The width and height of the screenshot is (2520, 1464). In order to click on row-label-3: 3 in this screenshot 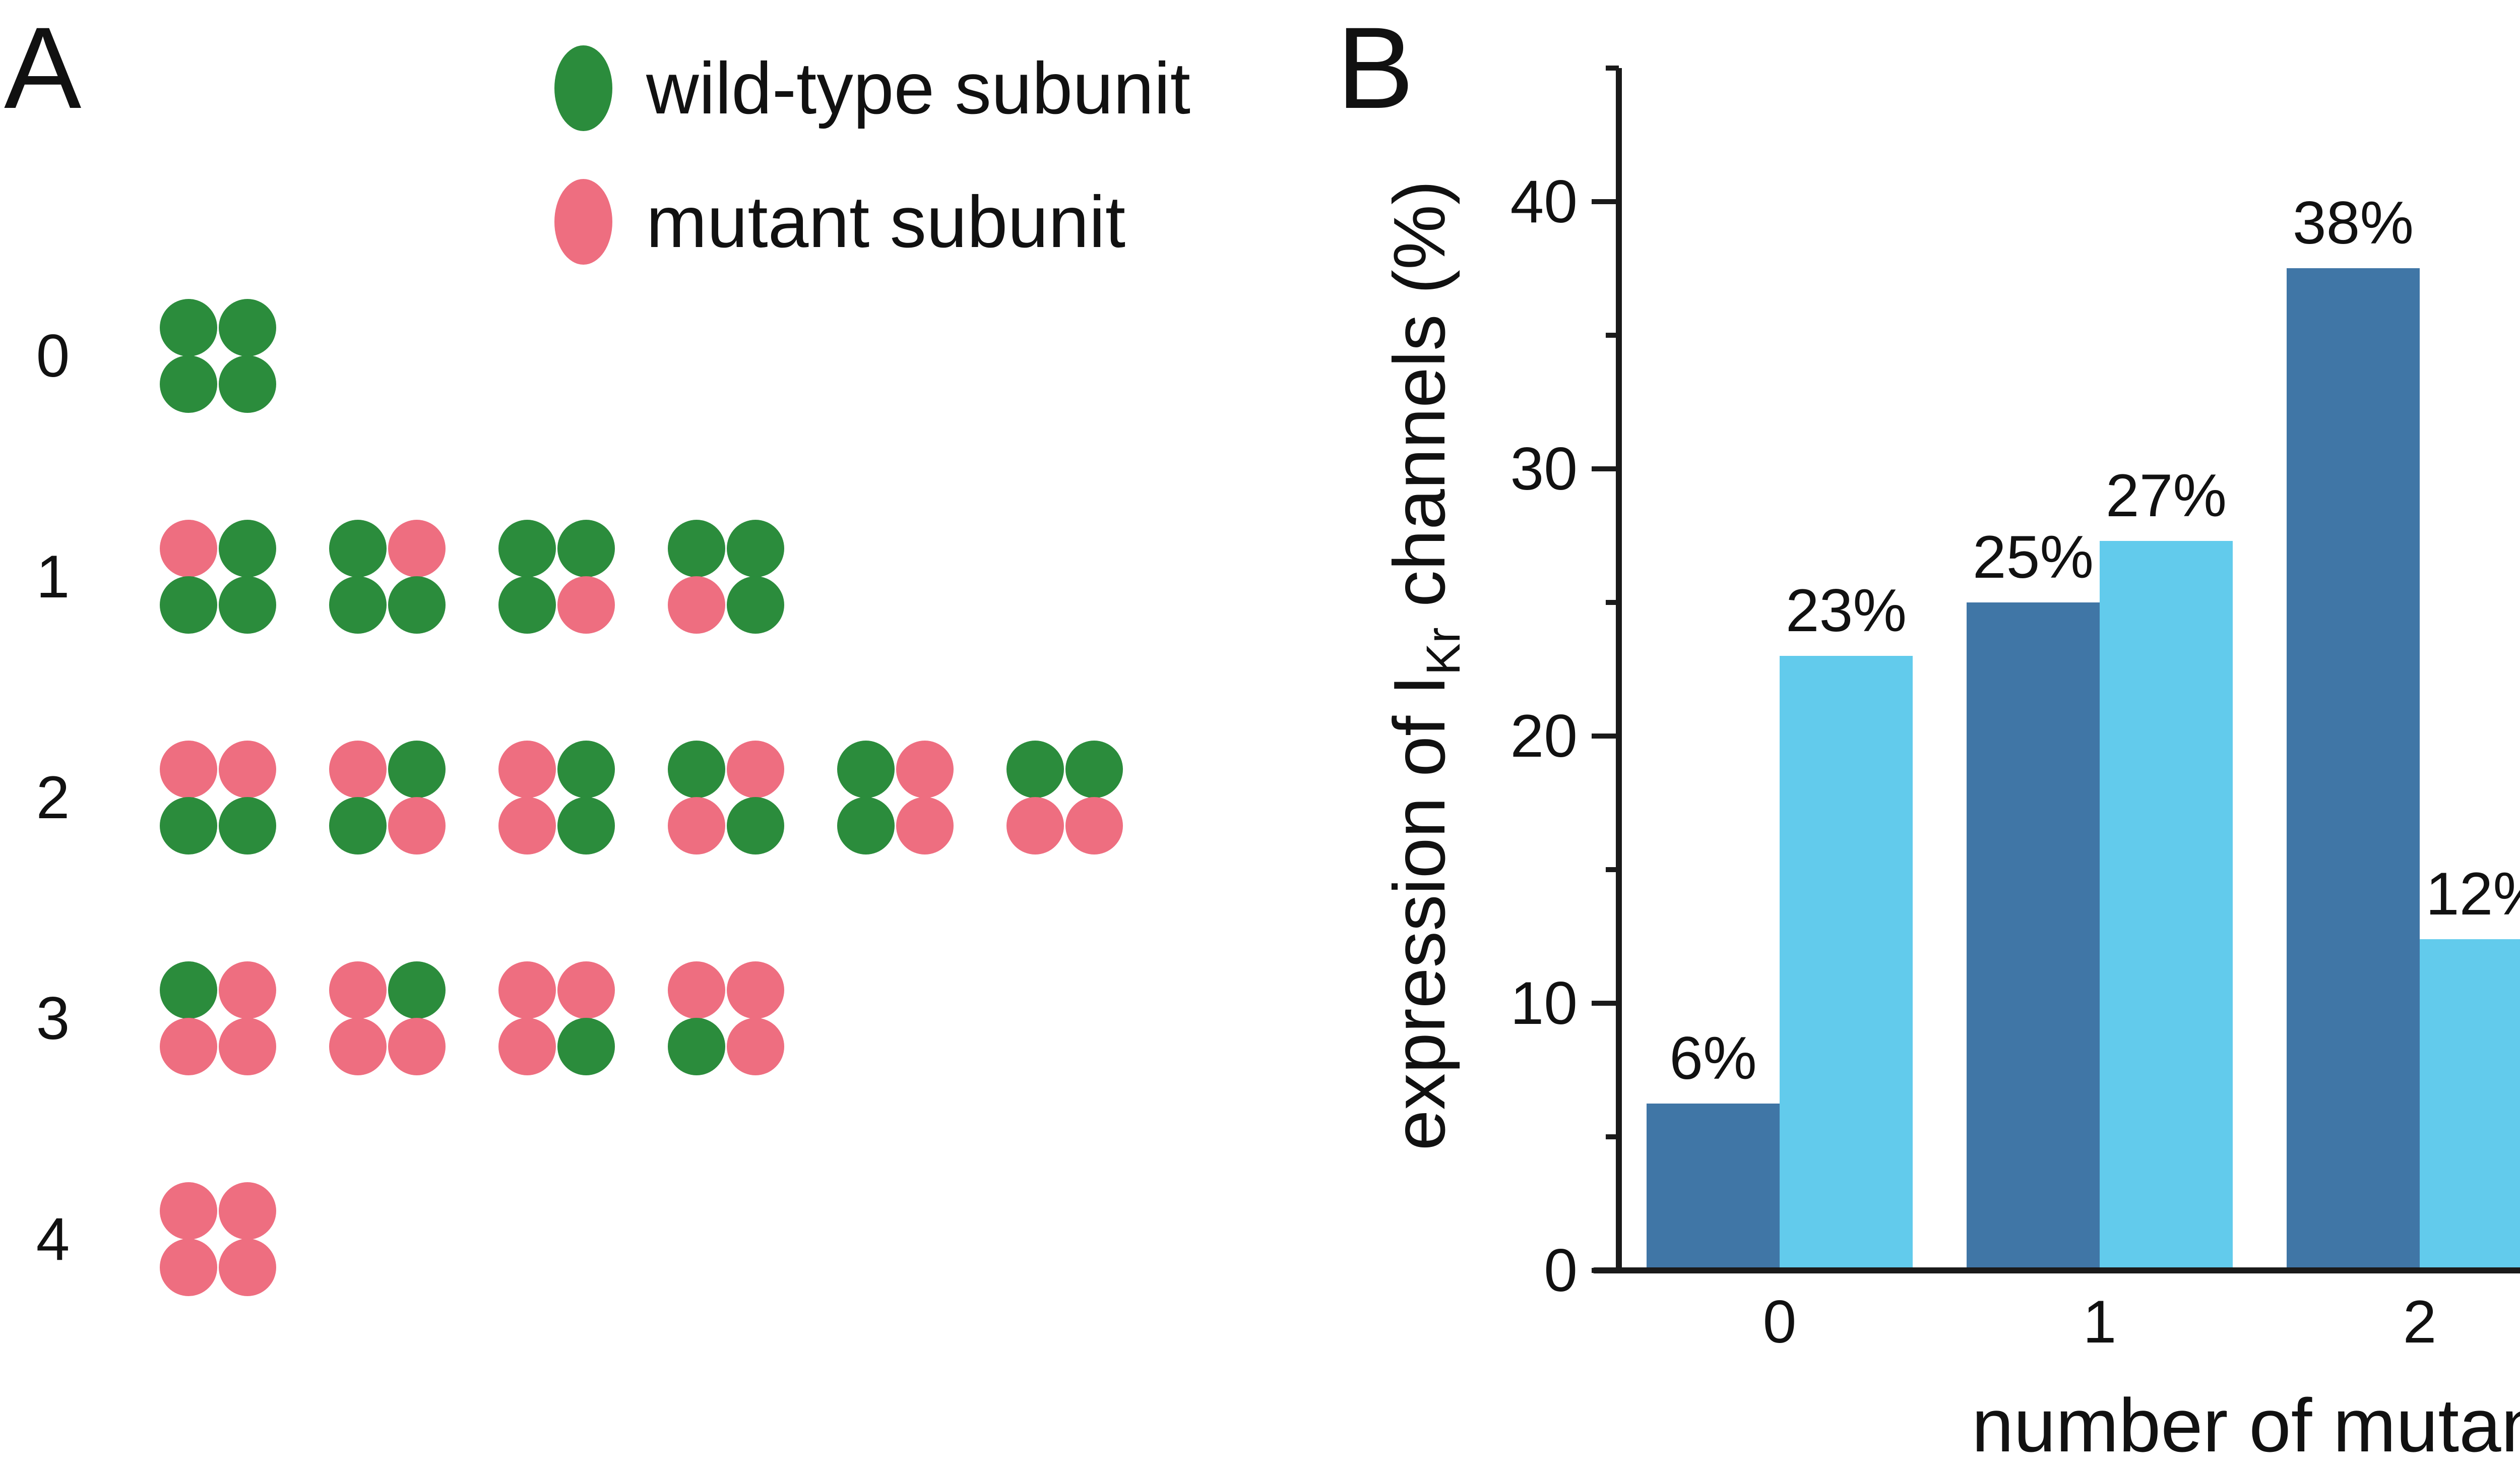, I will do `click(53, 1018)`.